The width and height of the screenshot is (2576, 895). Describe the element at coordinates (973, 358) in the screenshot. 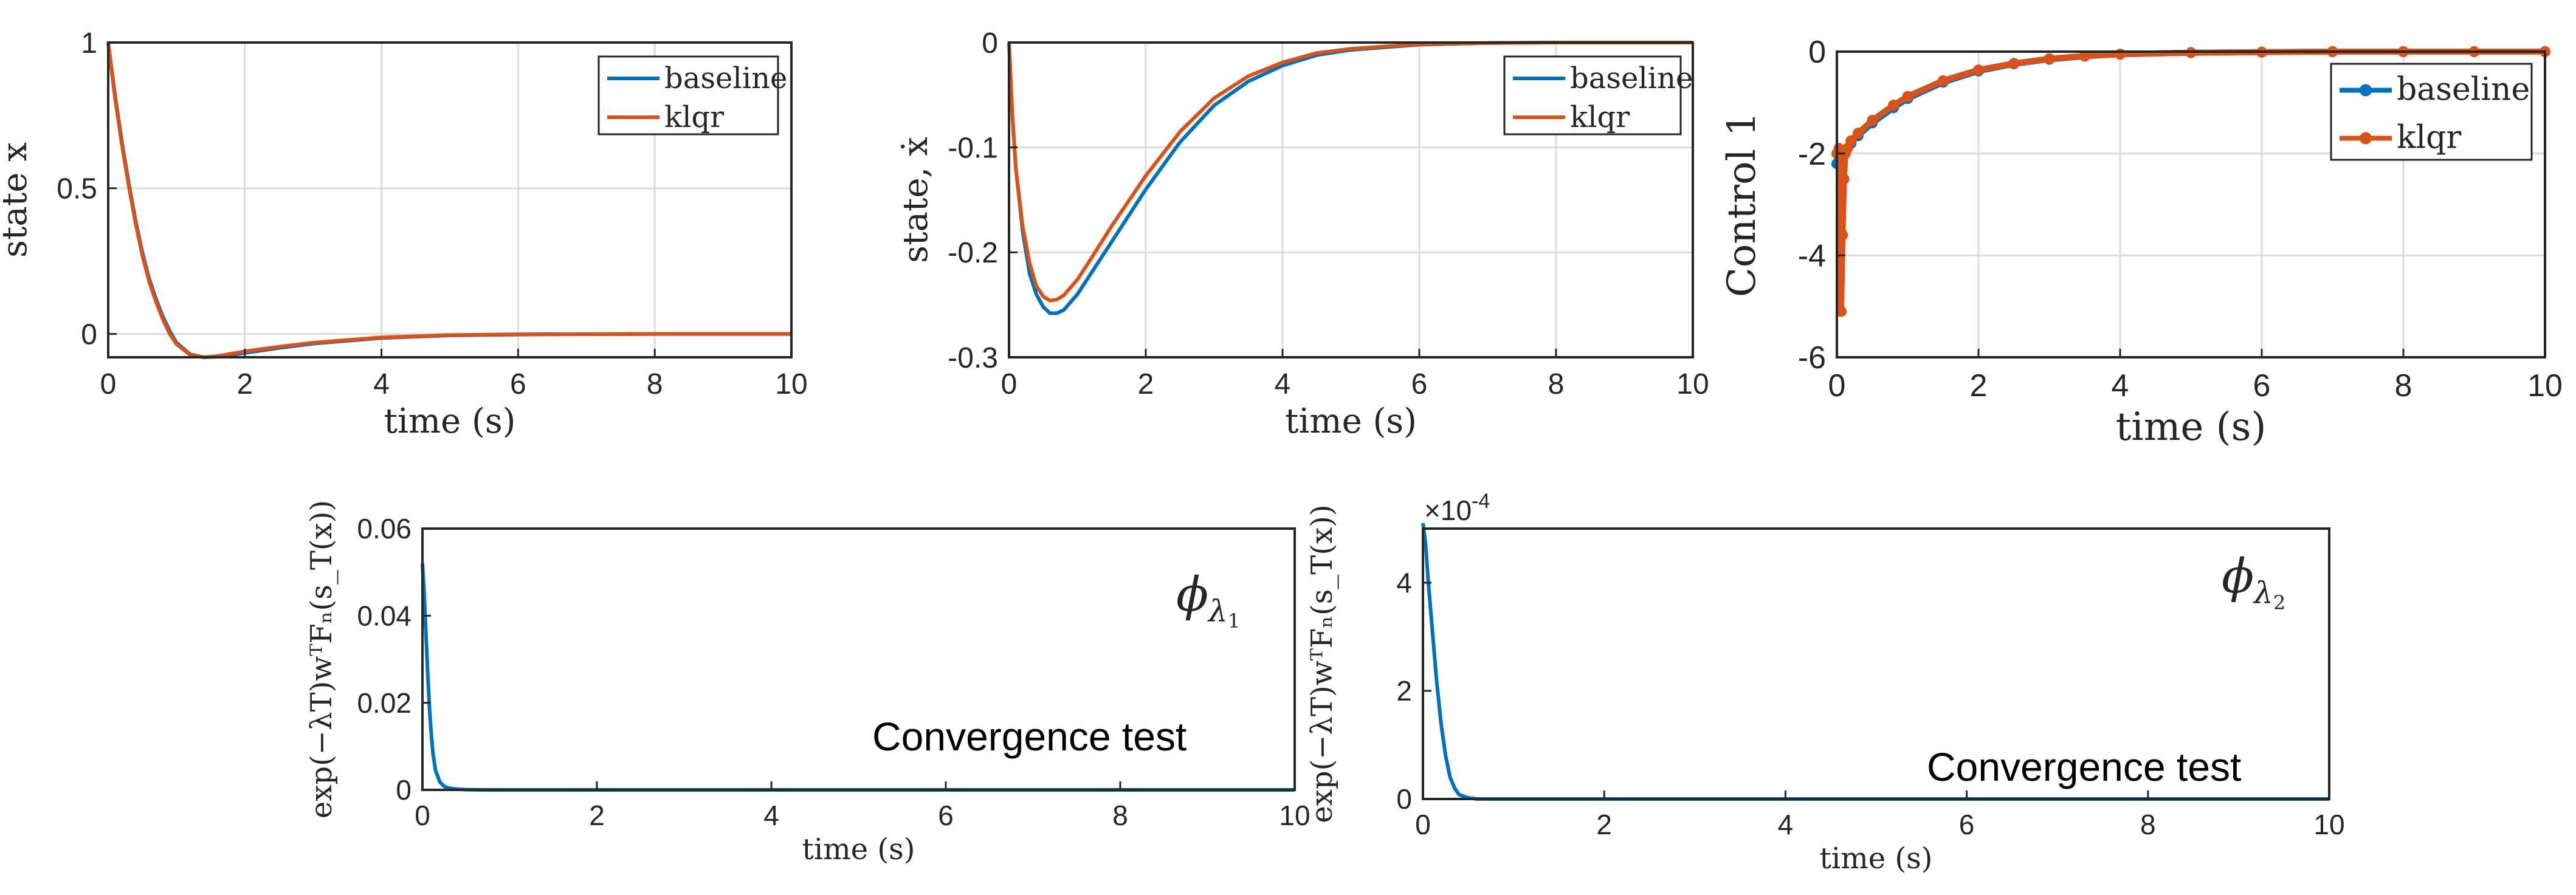

I see `y-tick-label: -0.3` at that location.